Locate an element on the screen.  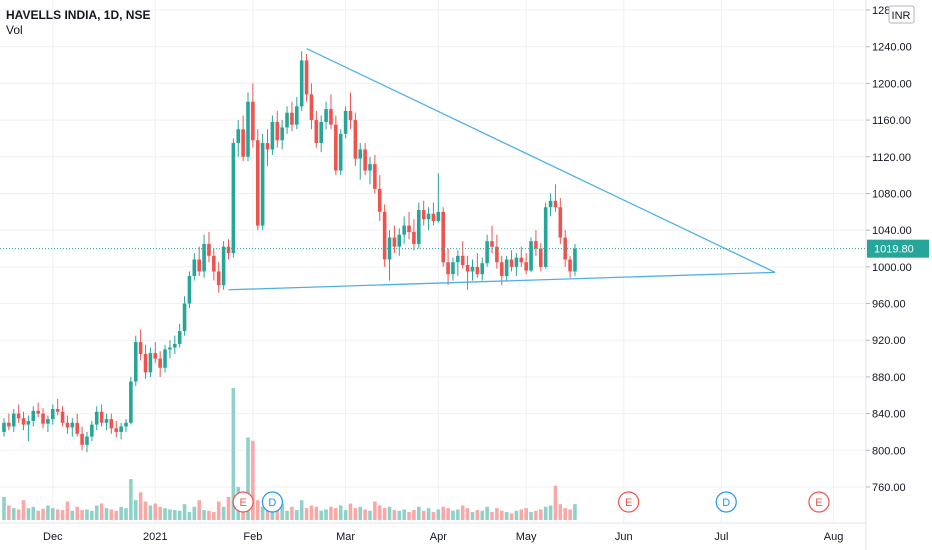
chart-header: HAVELLS INDIA, 1D, NSE Vol is located at coordinates (78, 23).